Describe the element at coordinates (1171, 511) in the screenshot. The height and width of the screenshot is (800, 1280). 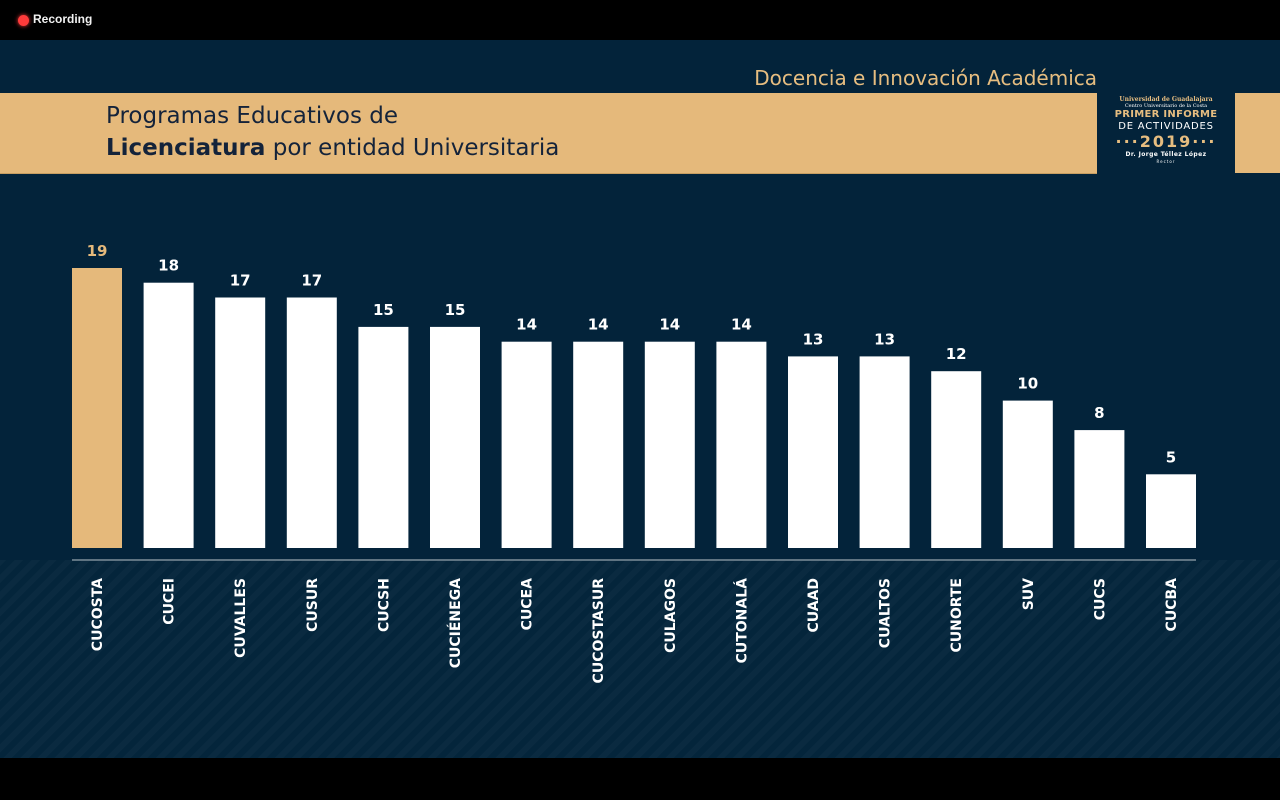
I see `bar-cucba` at that location.